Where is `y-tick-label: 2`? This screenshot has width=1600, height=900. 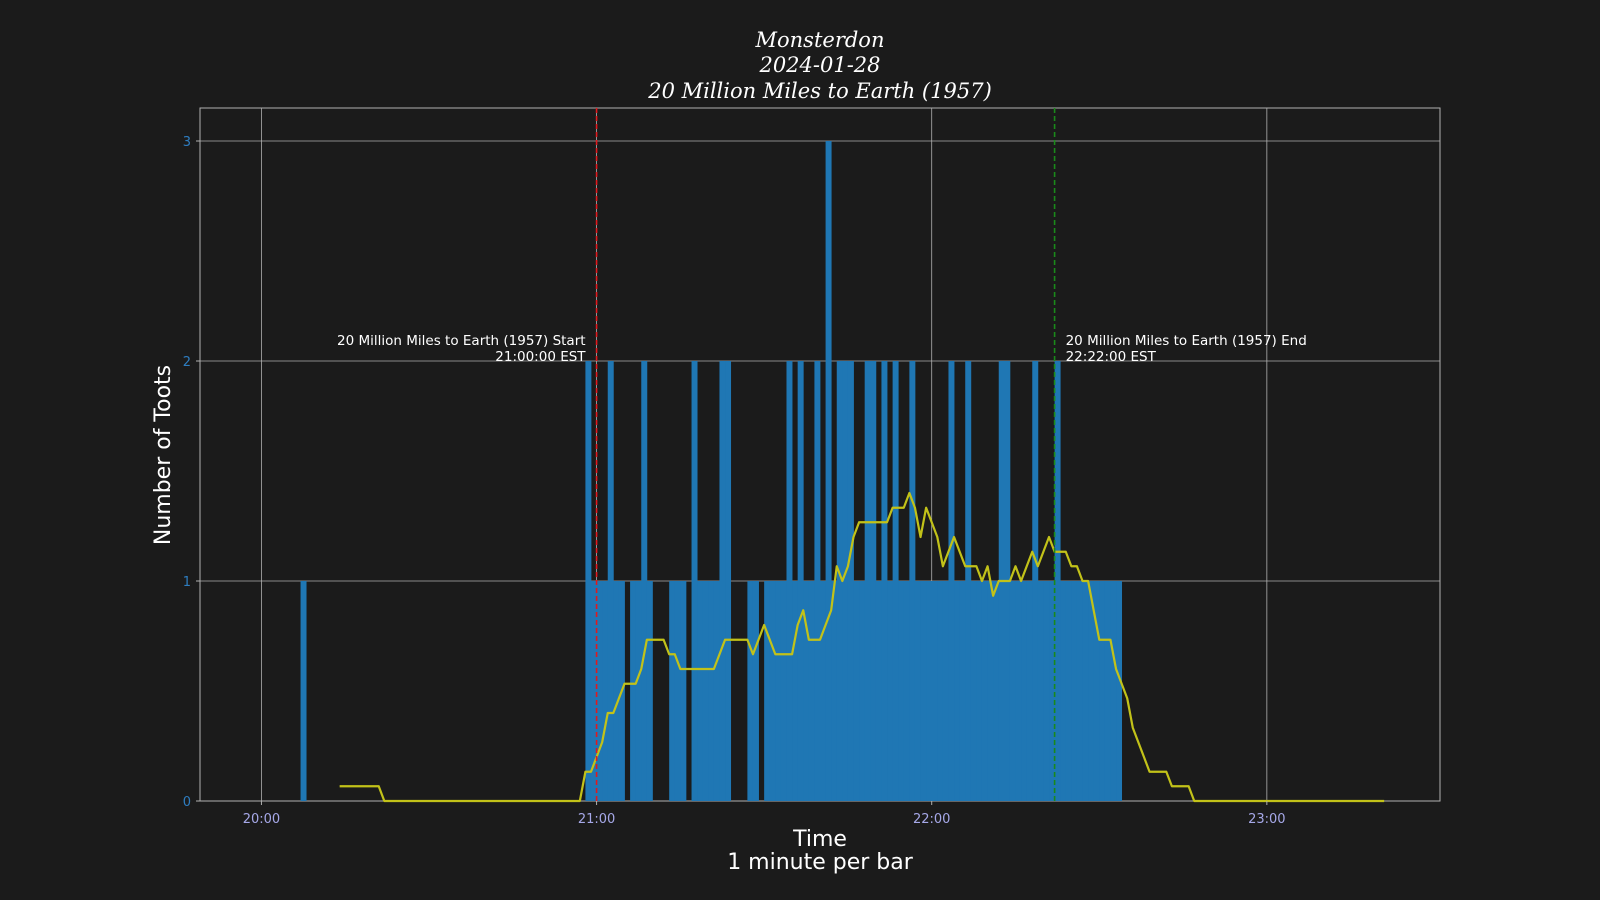 y-tick-label: 2 is located at coordinates (187, 362).